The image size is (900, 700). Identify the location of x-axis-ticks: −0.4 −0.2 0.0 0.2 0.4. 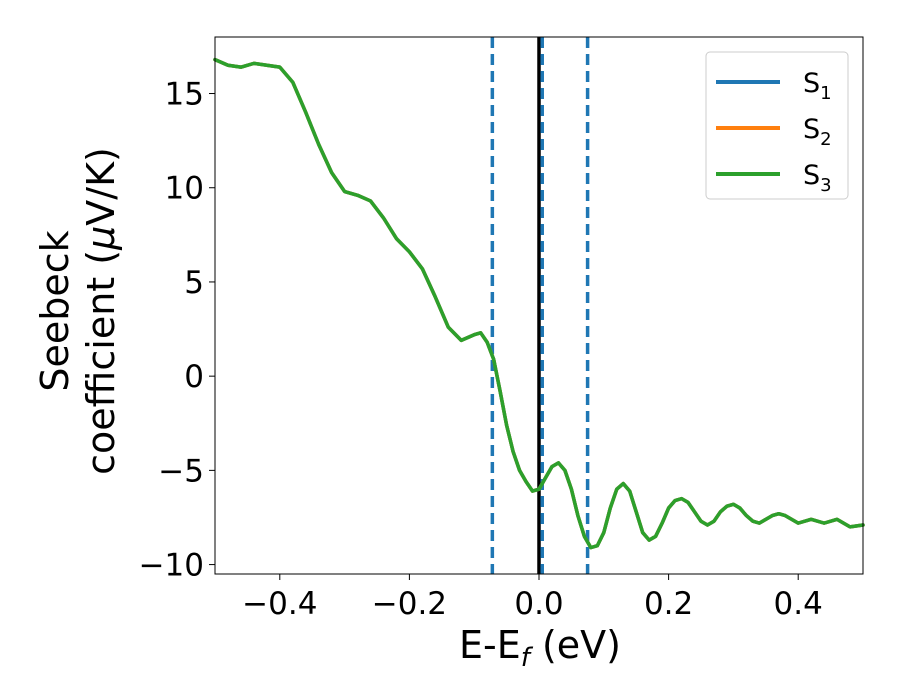
(532, 598).